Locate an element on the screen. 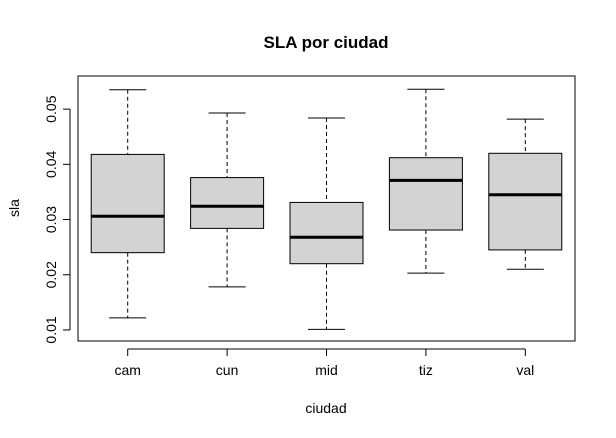 The height and width of the screenshot is (438, 616). box-val is located at coordinates (525, 194).